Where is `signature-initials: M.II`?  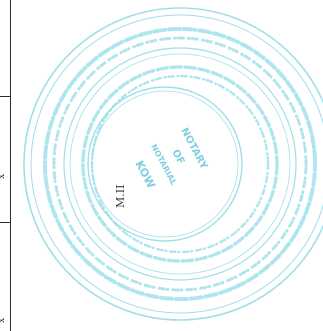
signature-initials: M.II is located at coordinates (120, 196).